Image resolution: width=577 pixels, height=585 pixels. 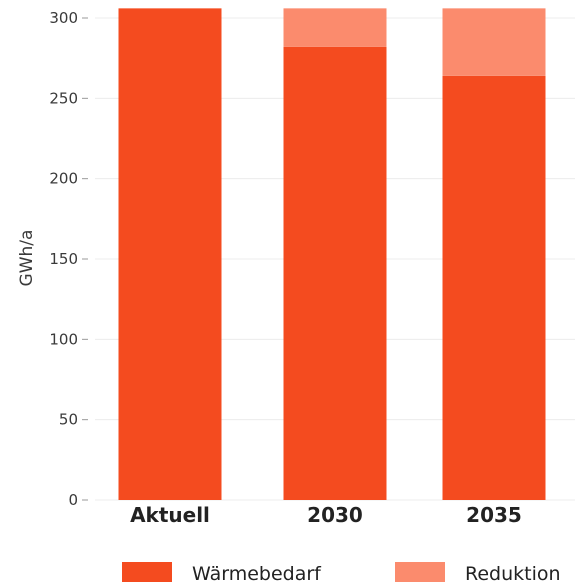 I want to click on x-tick-label: 2035, so click(x=494, y=515).